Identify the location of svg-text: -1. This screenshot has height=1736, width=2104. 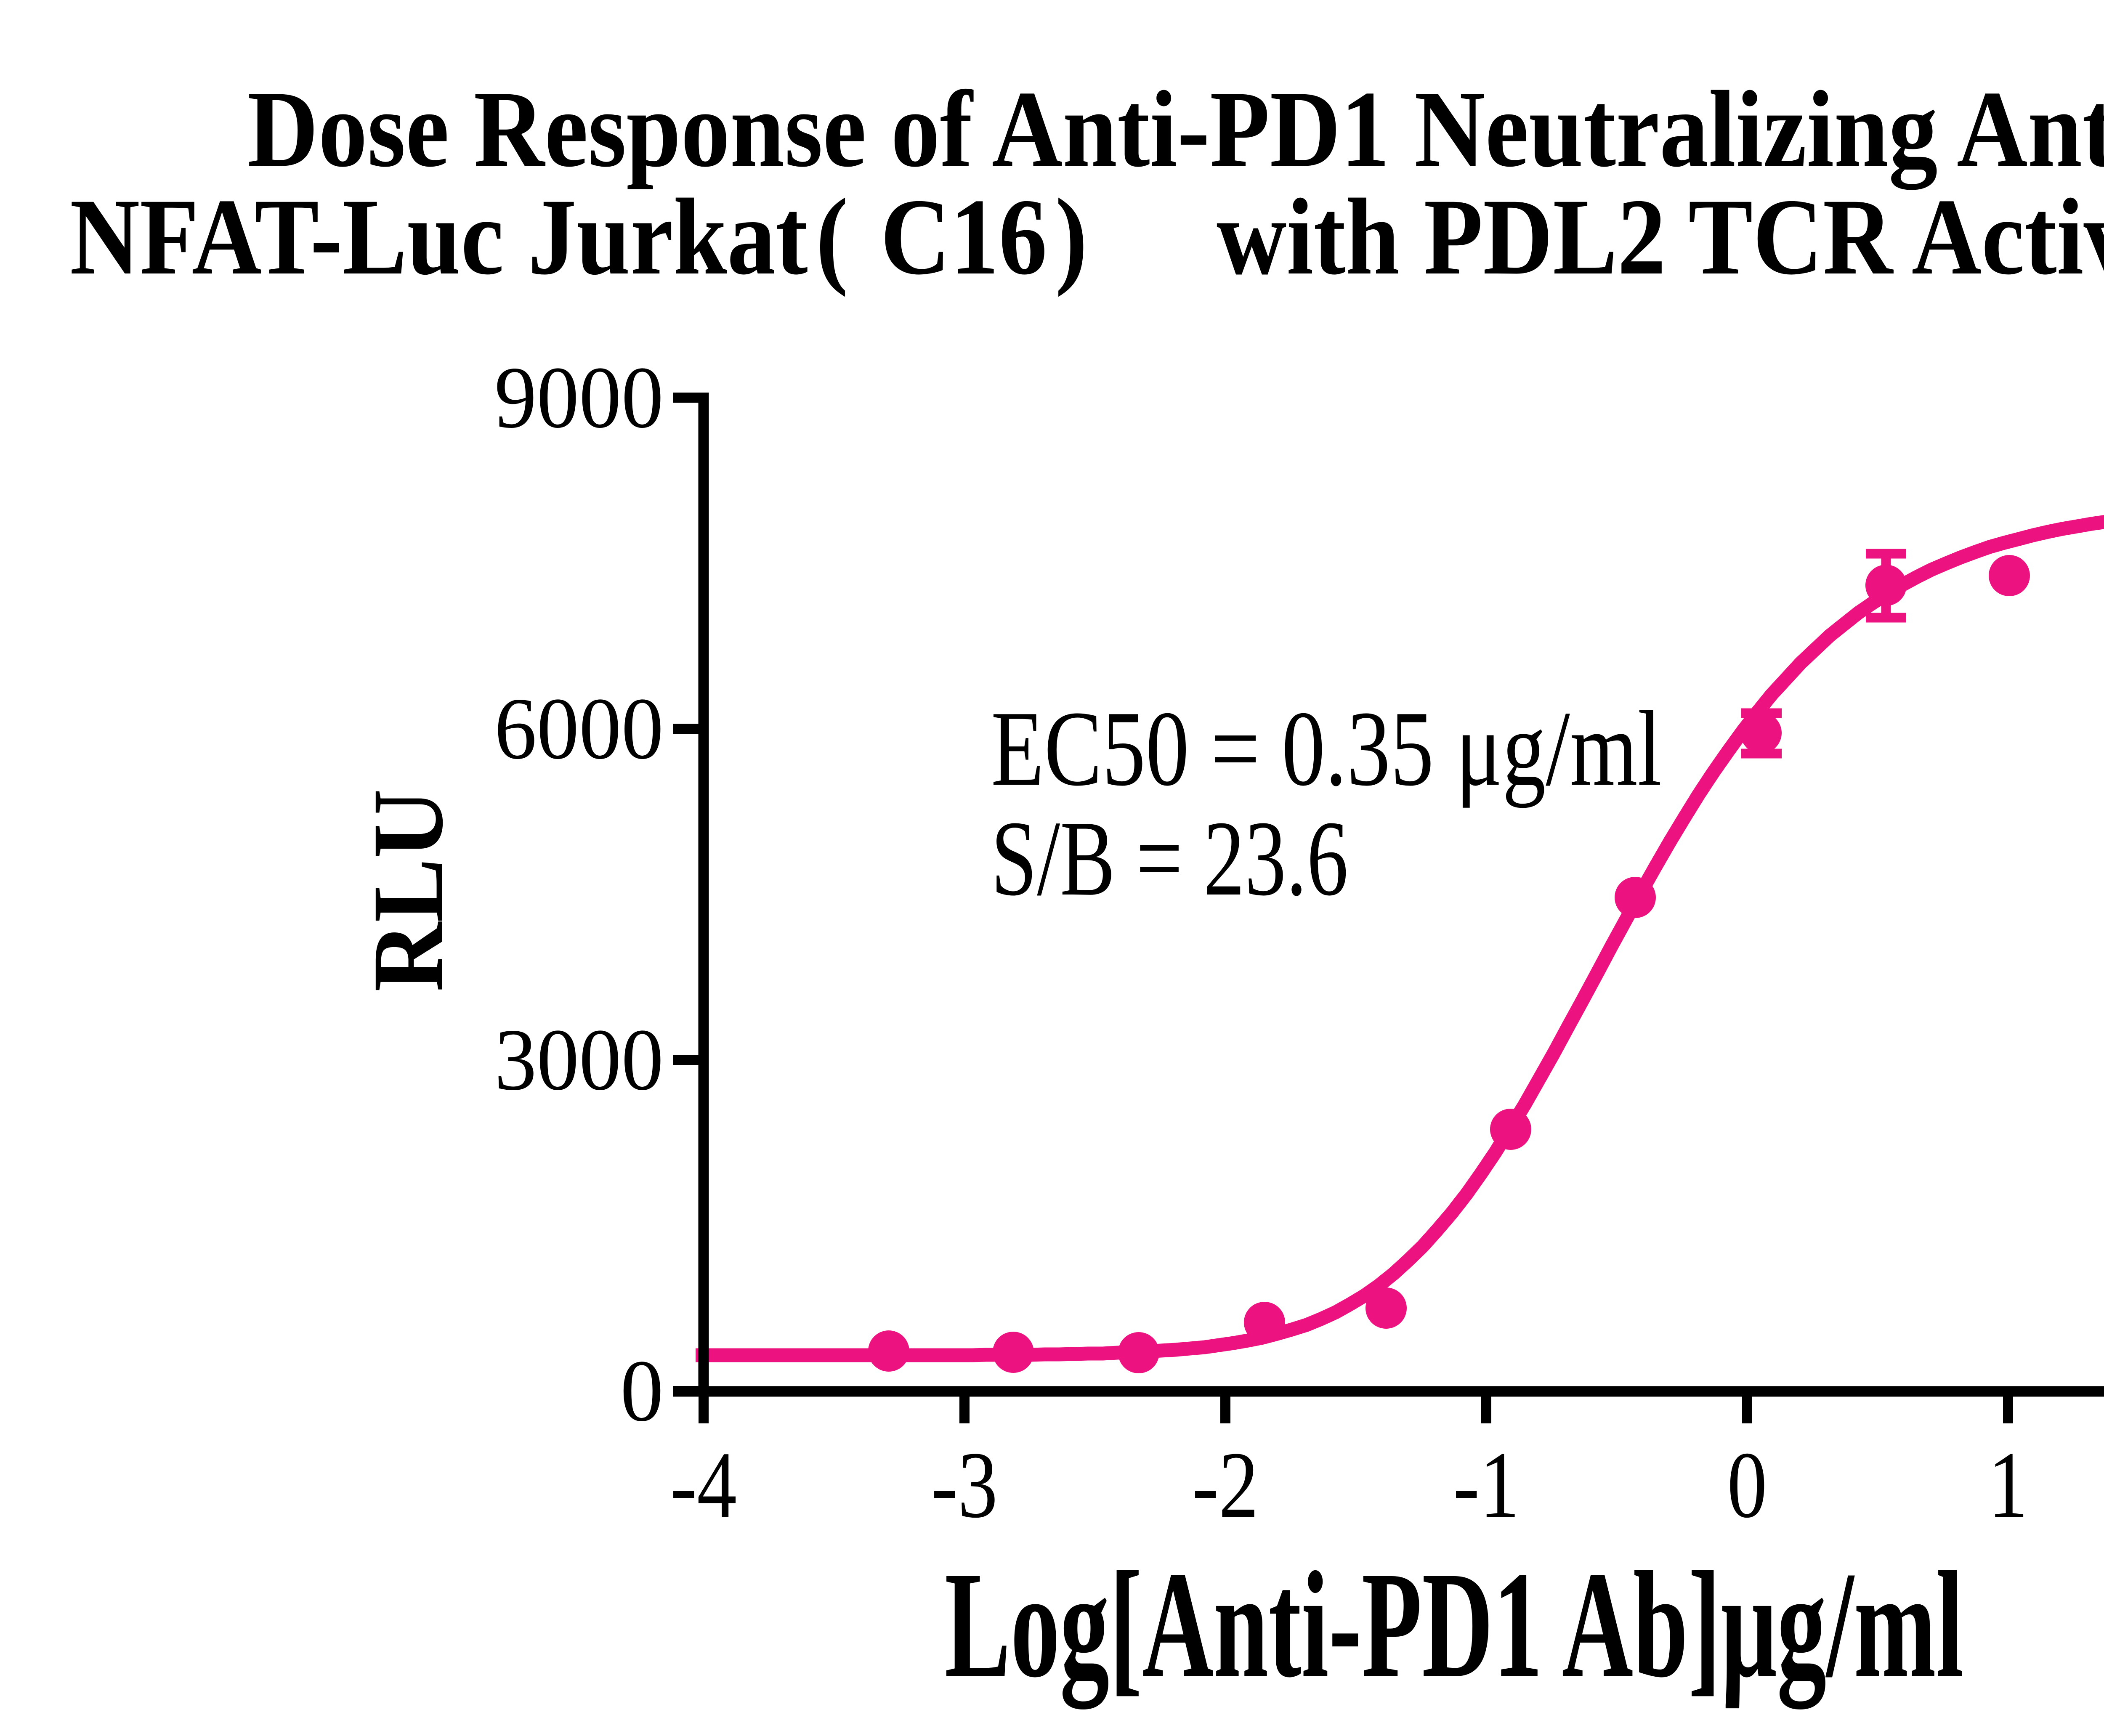
(1486, 1484).